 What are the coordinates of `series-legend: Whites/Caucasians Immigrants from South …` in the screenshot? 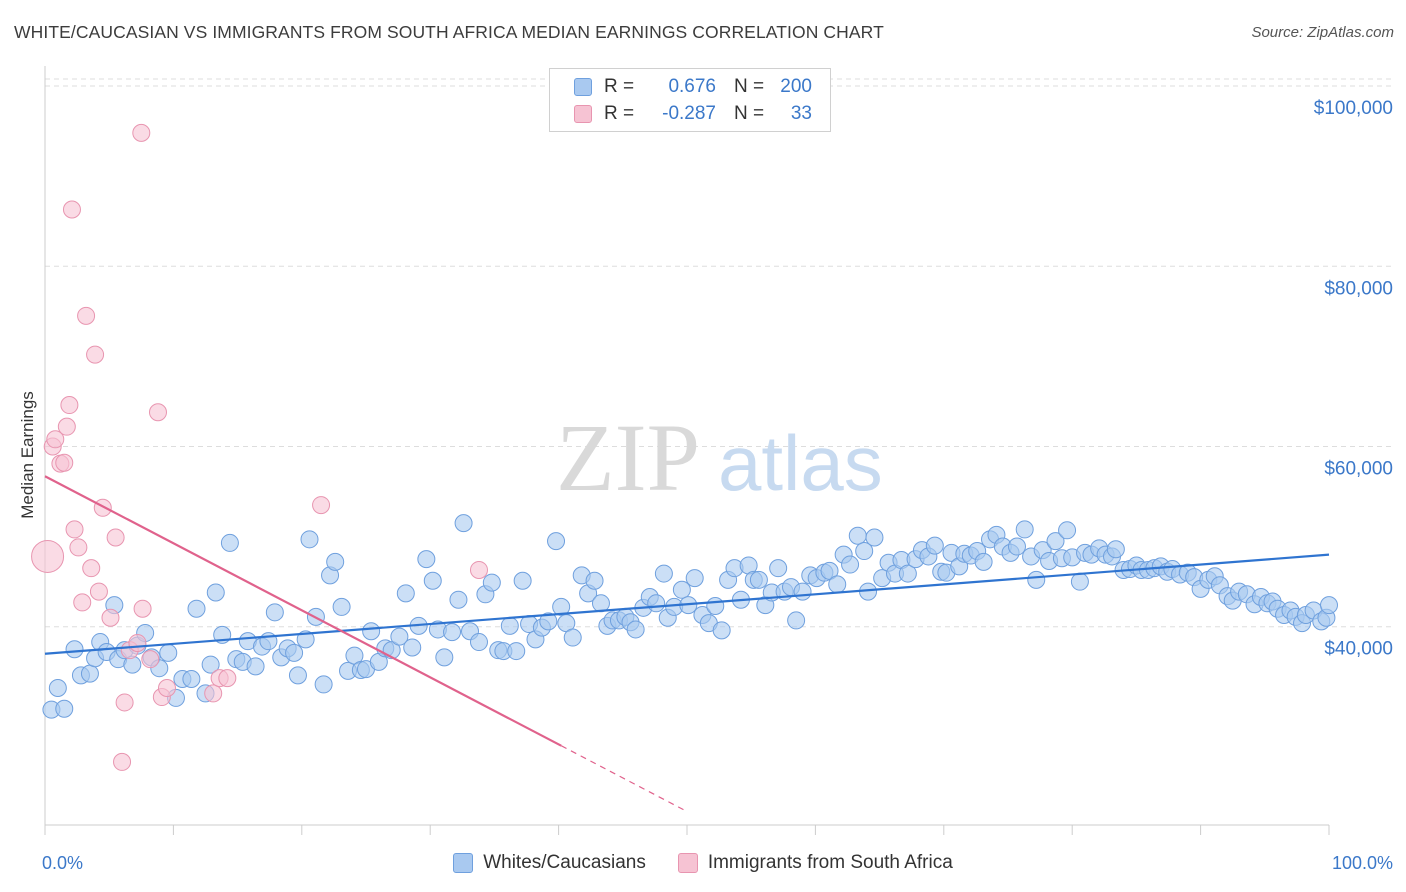 It's located at (703, 863).